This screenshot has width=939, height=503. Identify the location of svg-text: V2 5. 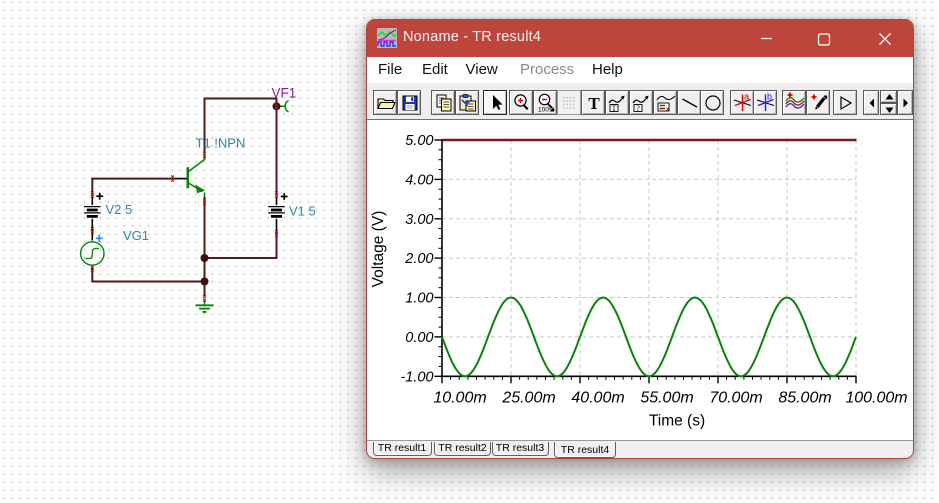
(119, 209).